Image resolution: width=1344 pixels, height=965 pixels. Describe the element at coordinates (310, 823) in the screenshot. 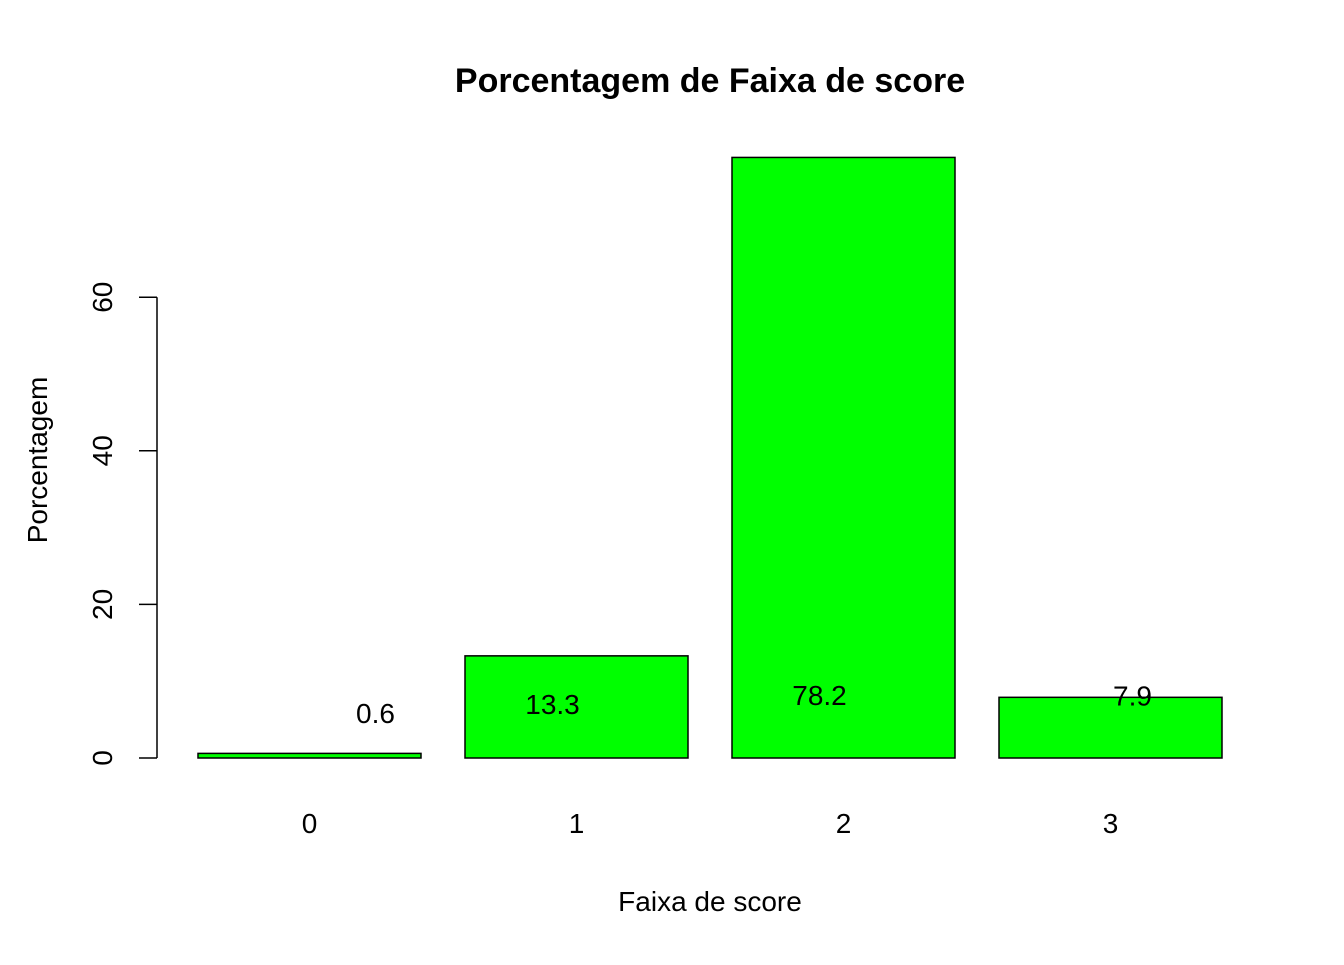

I see `x-tick-label: 0` at that location.